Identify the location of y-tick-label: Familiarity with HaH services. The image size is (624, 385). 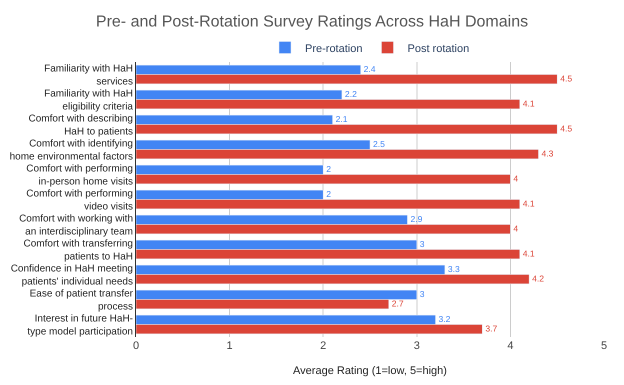
(88, 76).